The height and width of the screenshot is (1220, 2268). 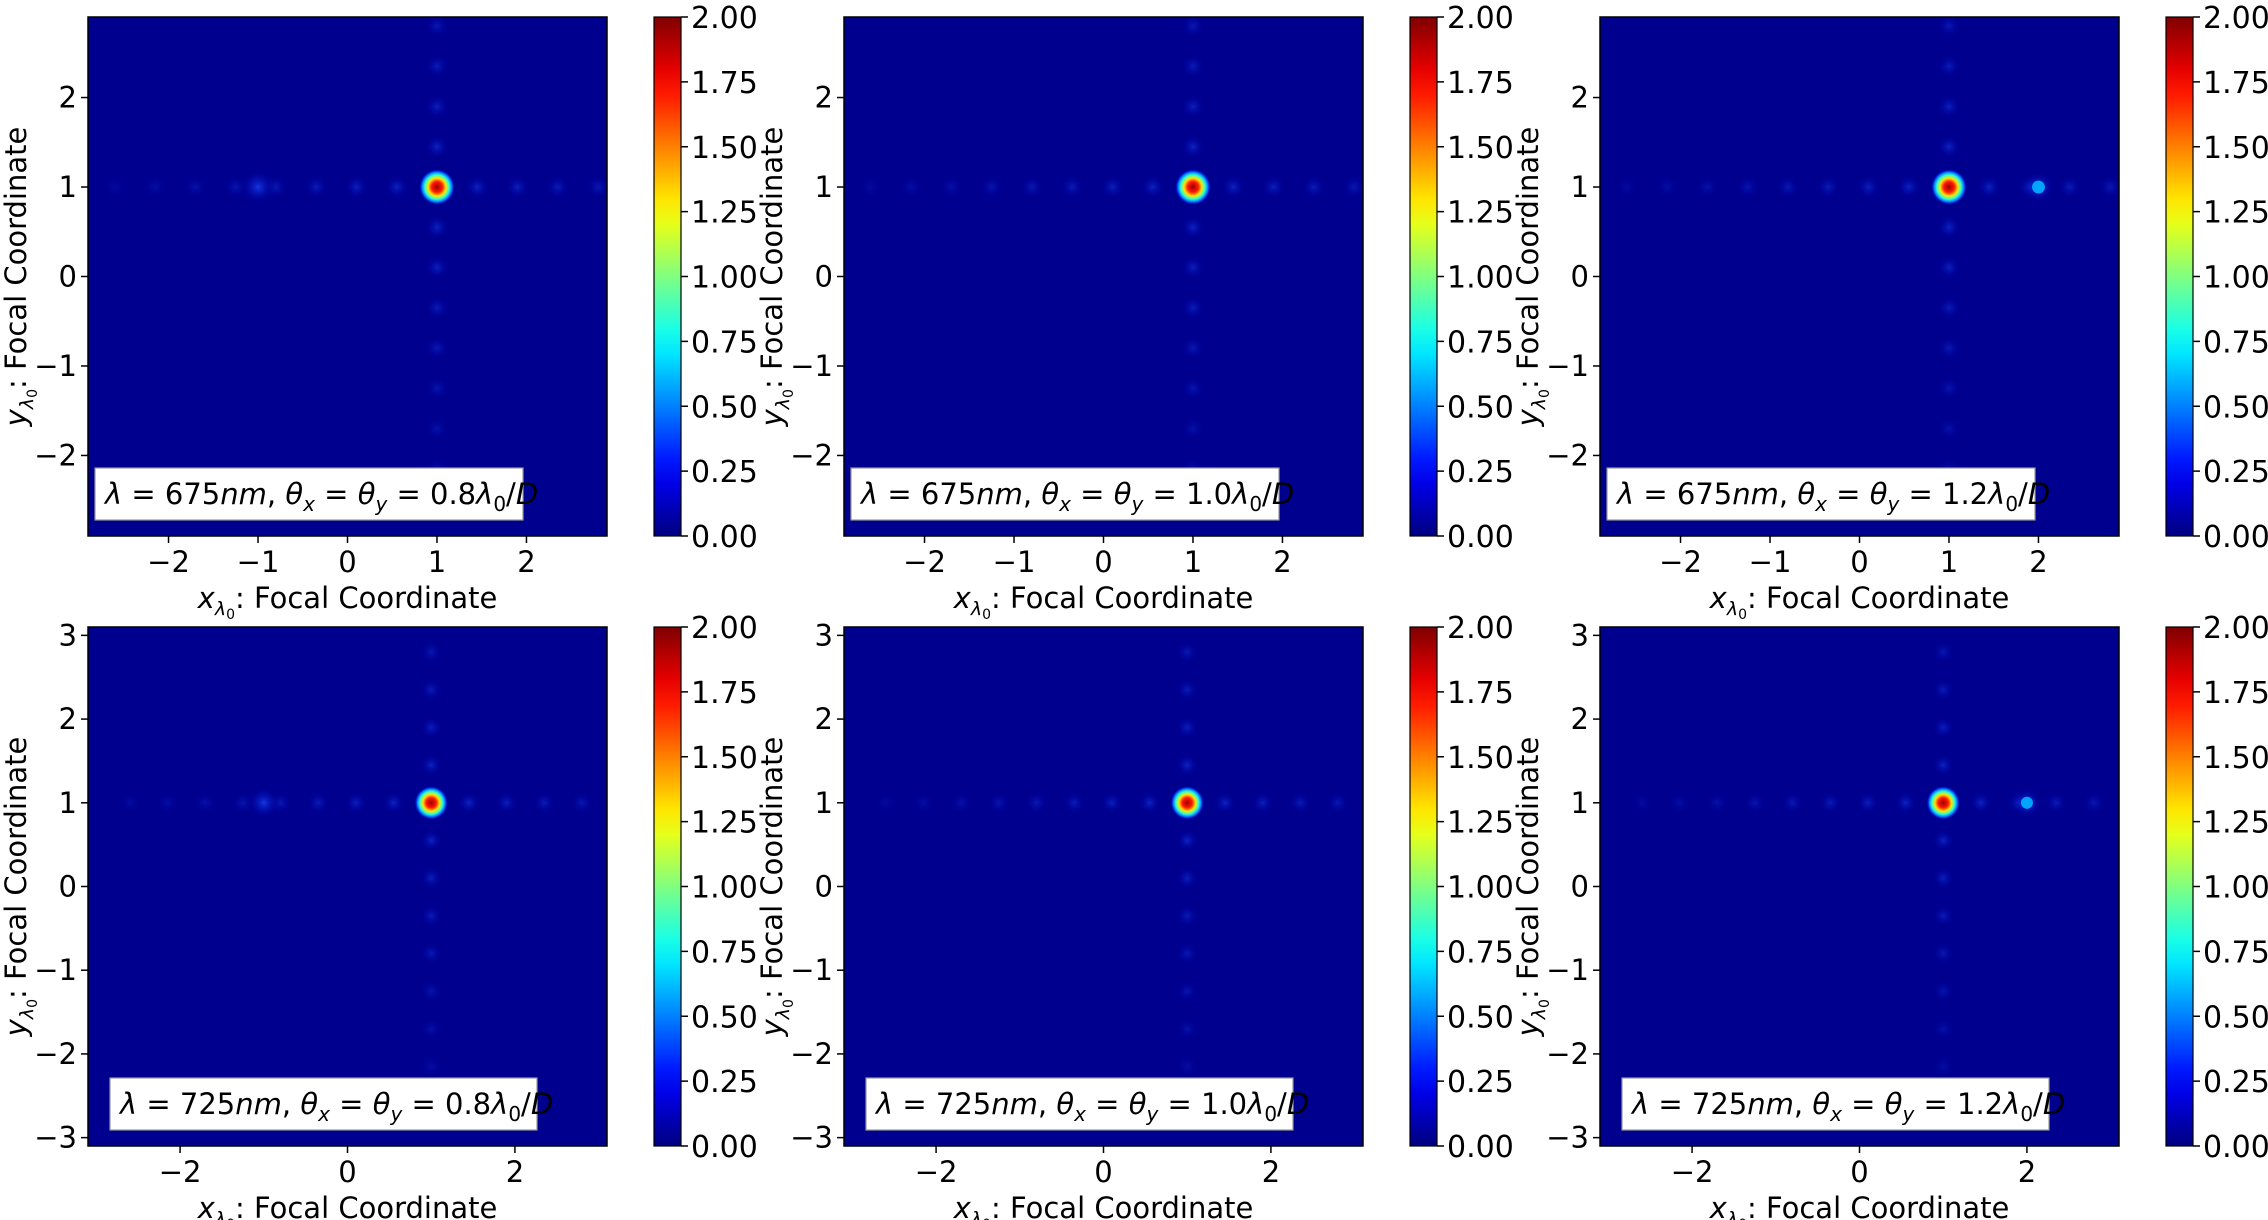 What do you see at coordinates (811, 366) in the screenshot?
I see `y-tick-label: −1` at bounding box center [811, 366].